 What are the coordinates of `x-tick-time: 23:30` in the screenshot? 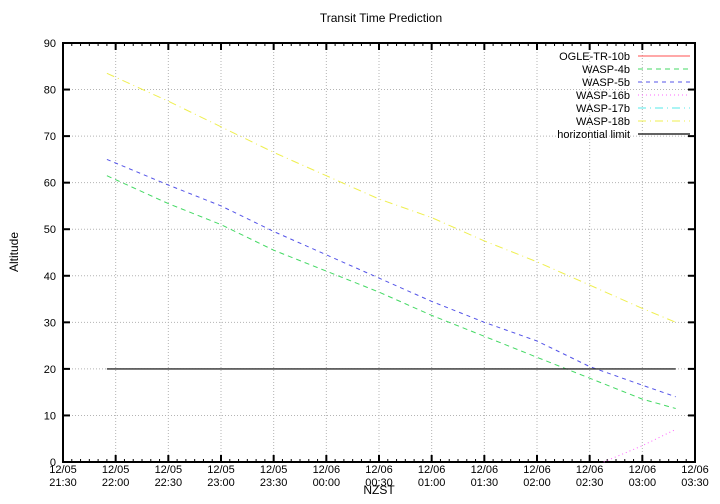 It's located at (274, 483).